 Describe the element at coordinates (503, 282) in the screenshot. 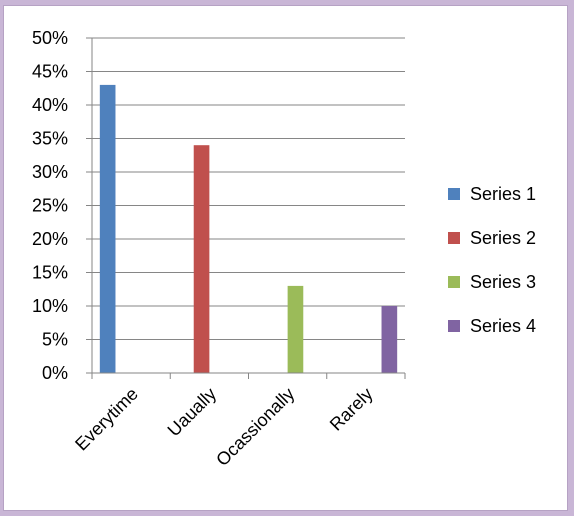

I see `legend-label: Series 3` at that location.